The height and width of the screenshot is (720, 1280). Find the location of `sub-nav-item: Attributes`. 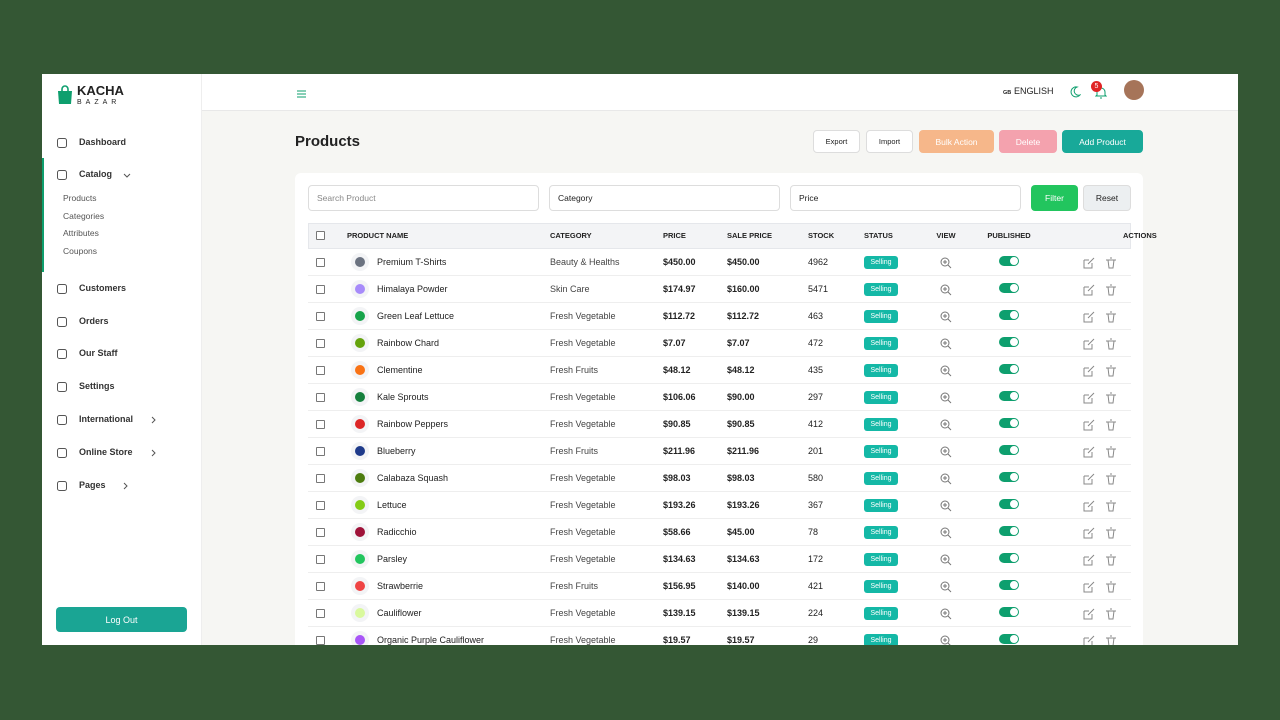

sub-nav-item: Attributes is located at coordinates (81, 233).